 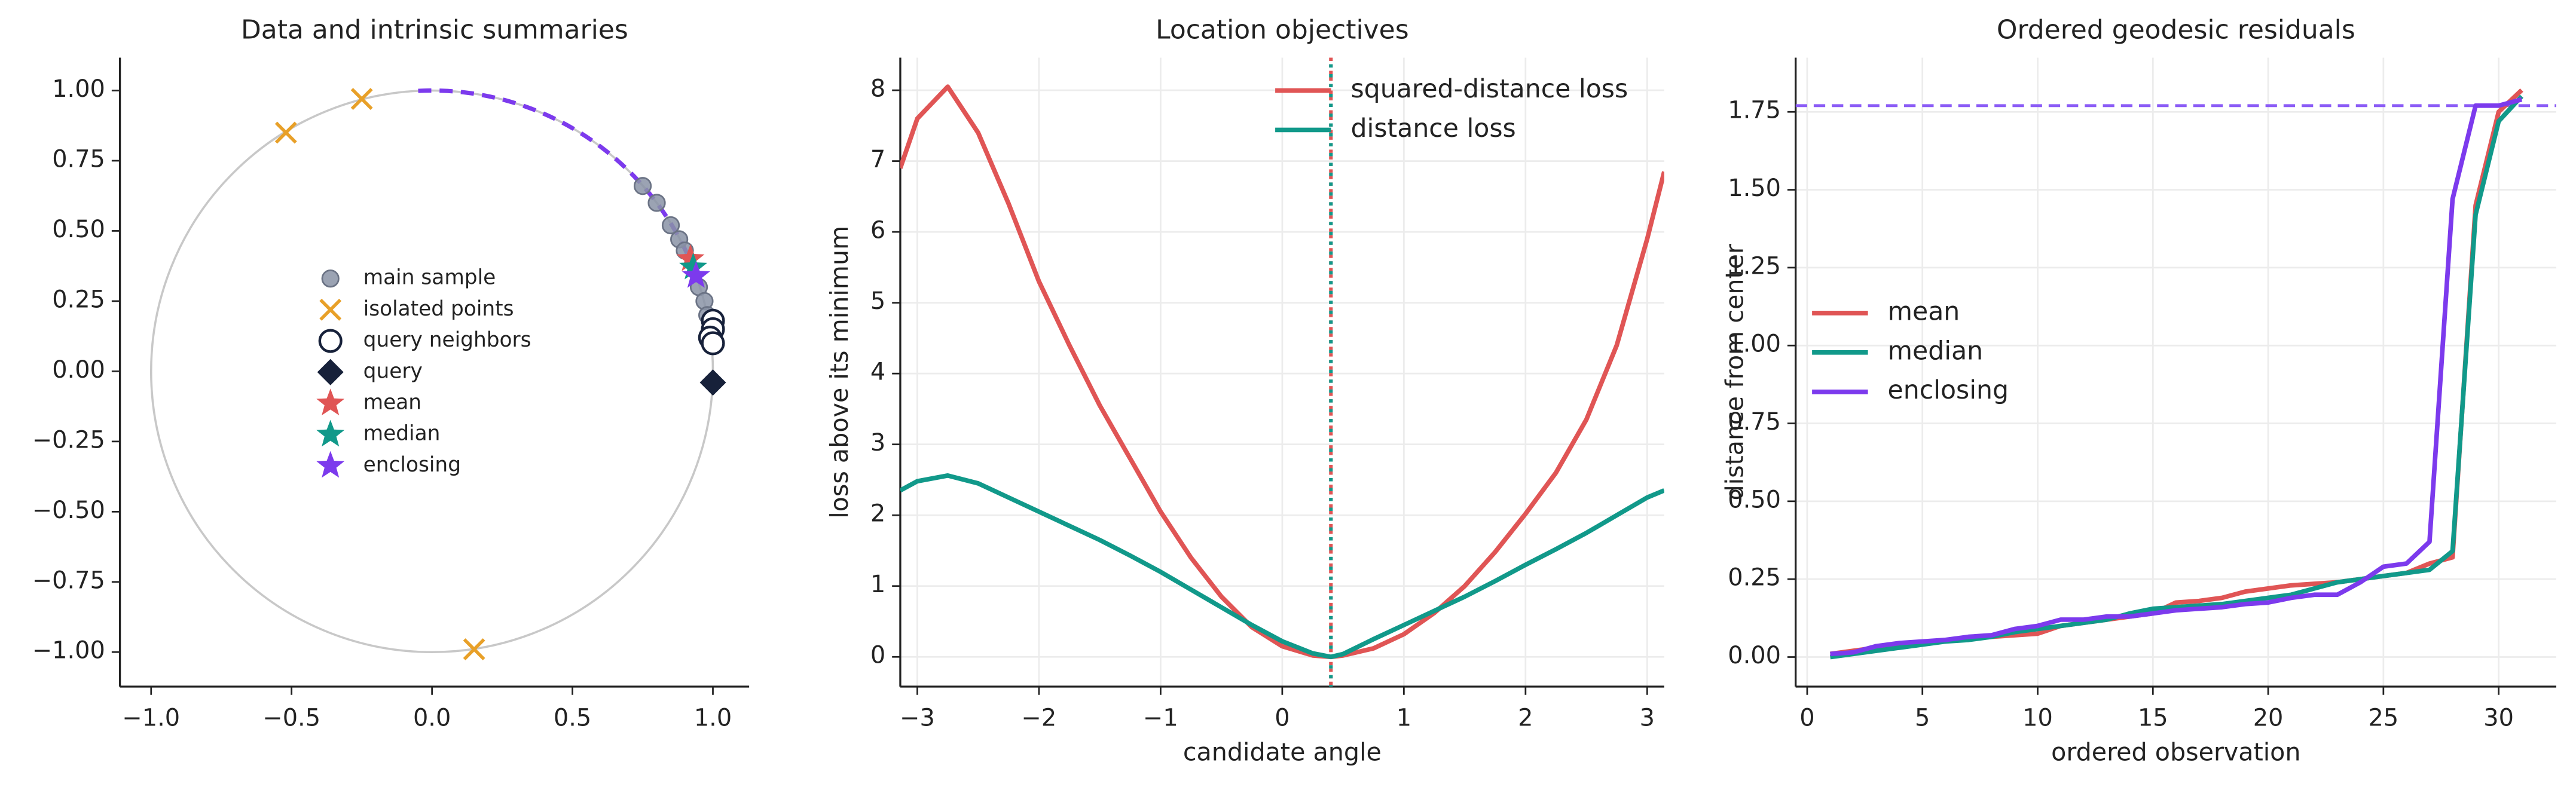 I want to click on chart-title: Location objectives, so click(x=1282, y=30).